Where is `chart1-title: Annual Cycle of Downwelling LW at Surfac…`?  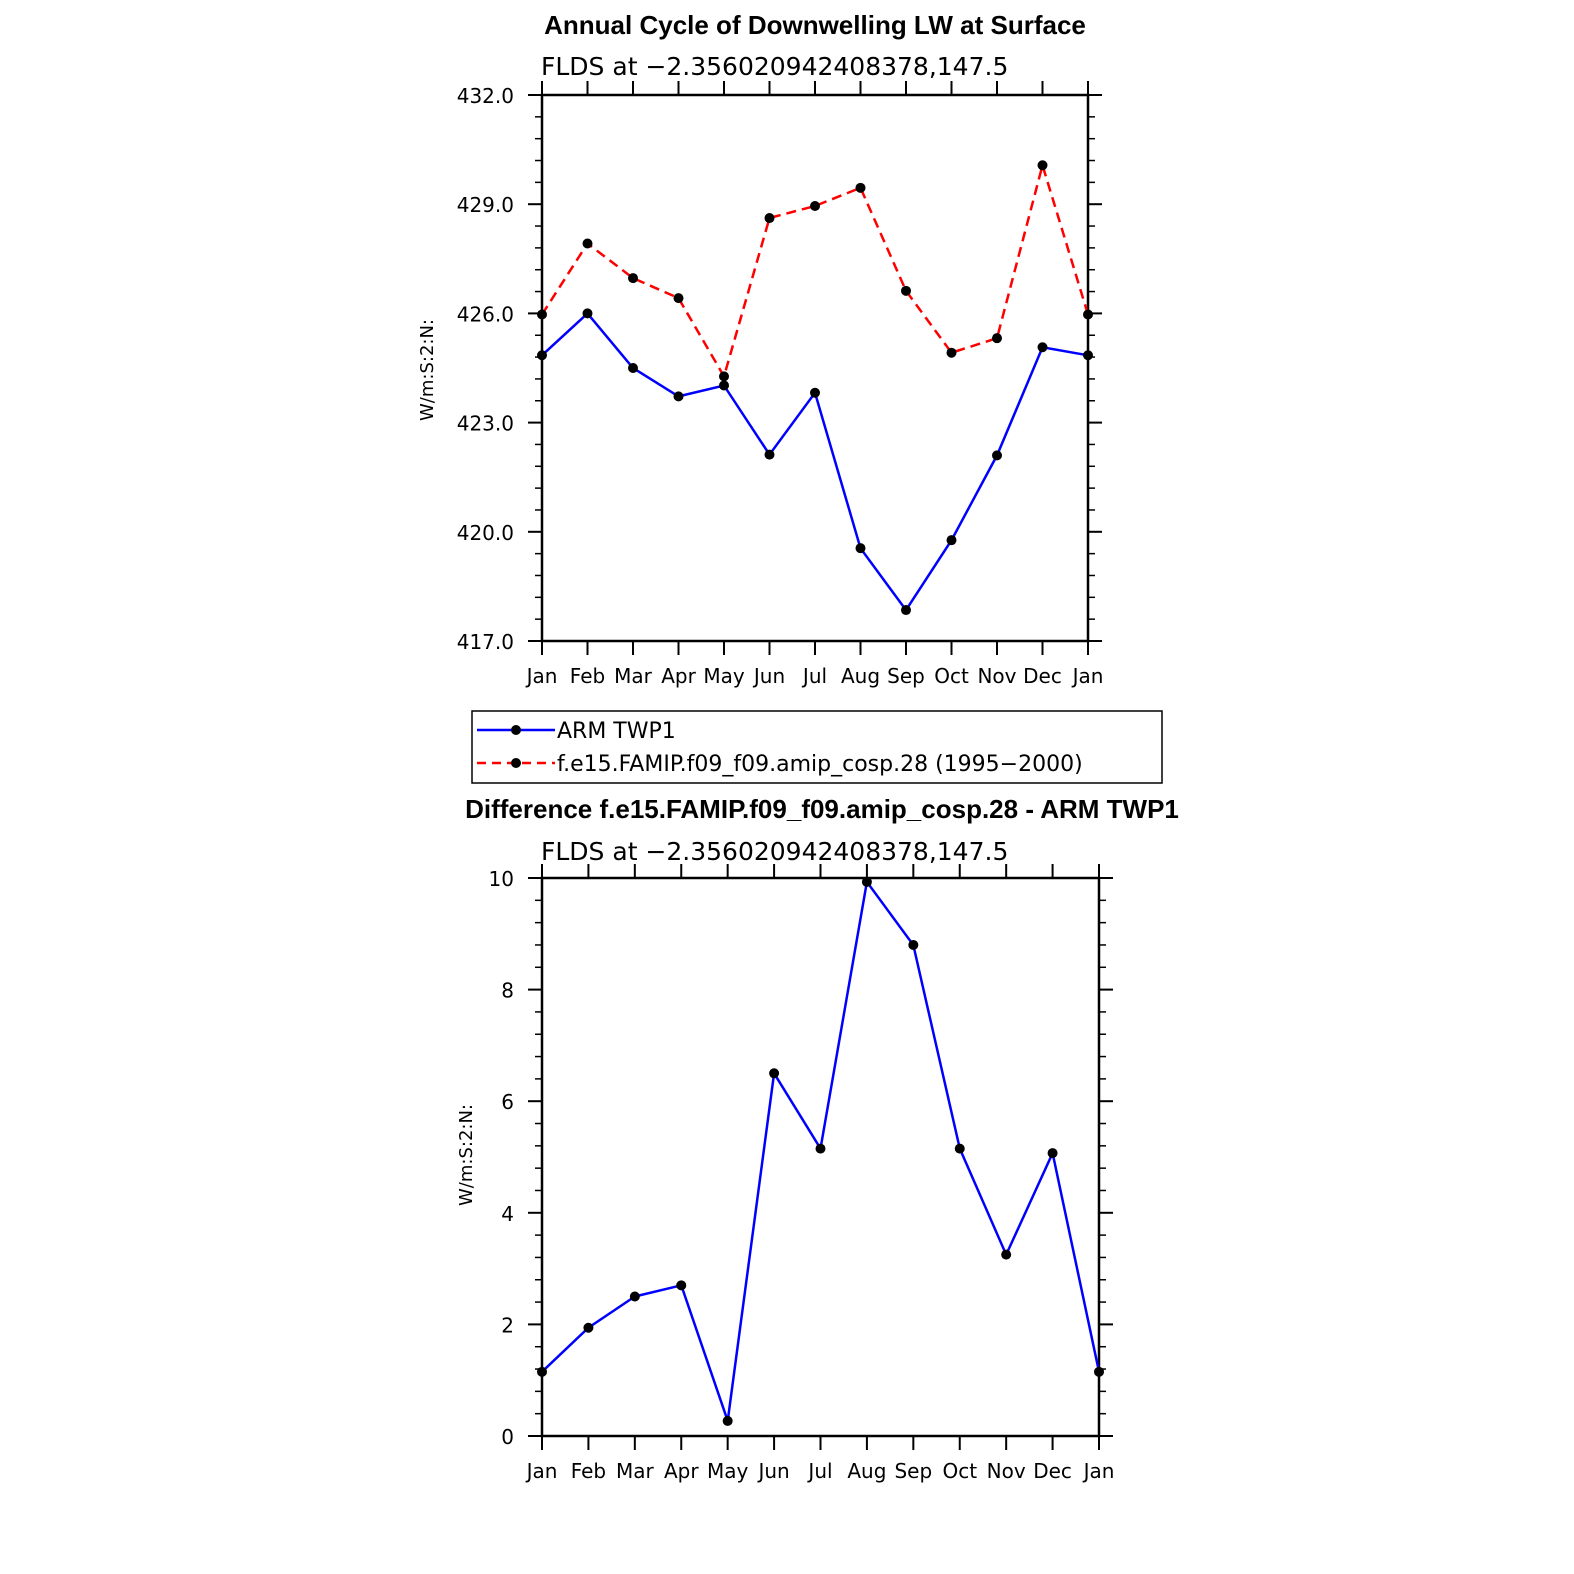 chart1-title: Annual Cycle of Downwelling LW at Surfac… is located at coordinates (815, 25).